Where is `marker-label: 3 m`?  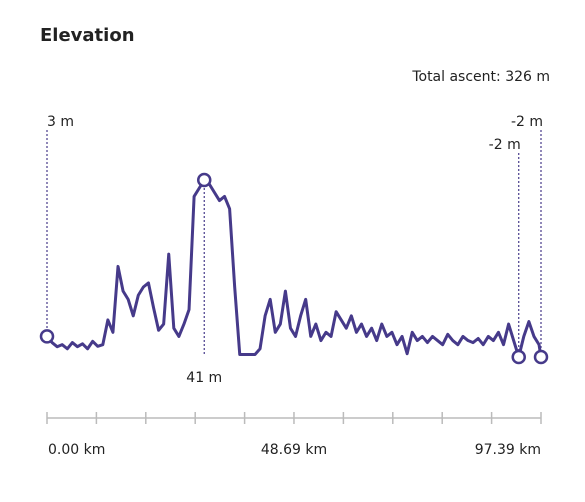 marker-label: 3 m is located at coordinates (60, 122).